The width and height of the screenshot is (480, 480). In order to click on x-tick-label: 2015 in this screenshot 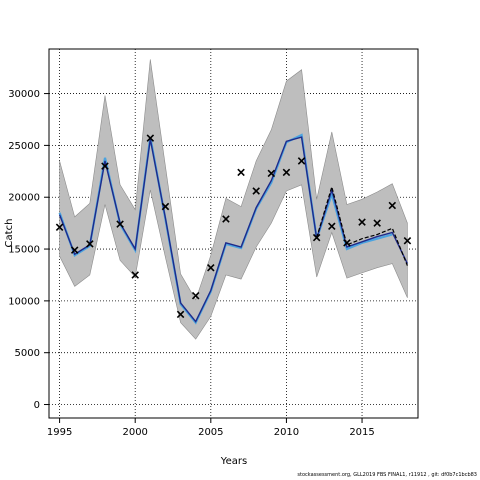, I will do `click(361, 432)`.